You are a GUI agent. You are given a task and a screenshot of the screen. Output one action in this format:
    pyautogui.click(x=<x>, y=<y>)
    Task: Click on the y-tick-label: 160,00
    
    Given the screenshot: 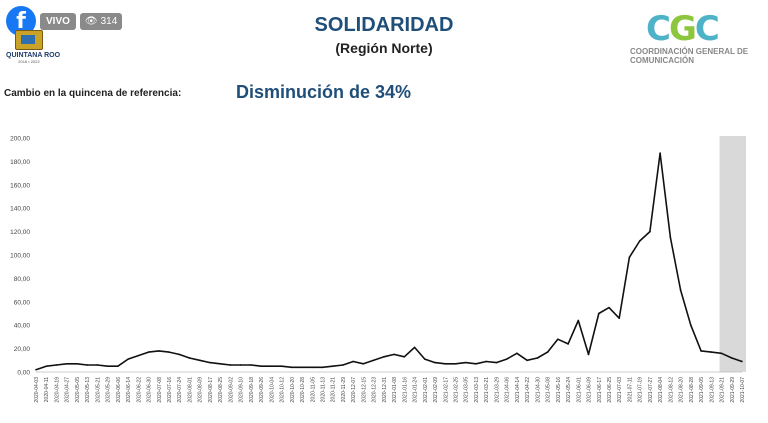 What is the action you would take?
    pyautogui.click(x=20, y=185)
    